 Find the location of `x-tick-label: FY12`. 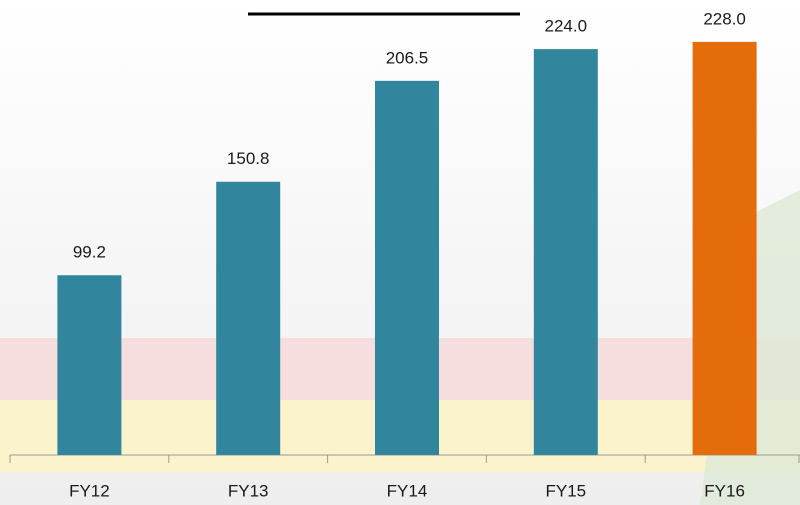

x-tick-label: FY12 is located at coordinates (89, 490).